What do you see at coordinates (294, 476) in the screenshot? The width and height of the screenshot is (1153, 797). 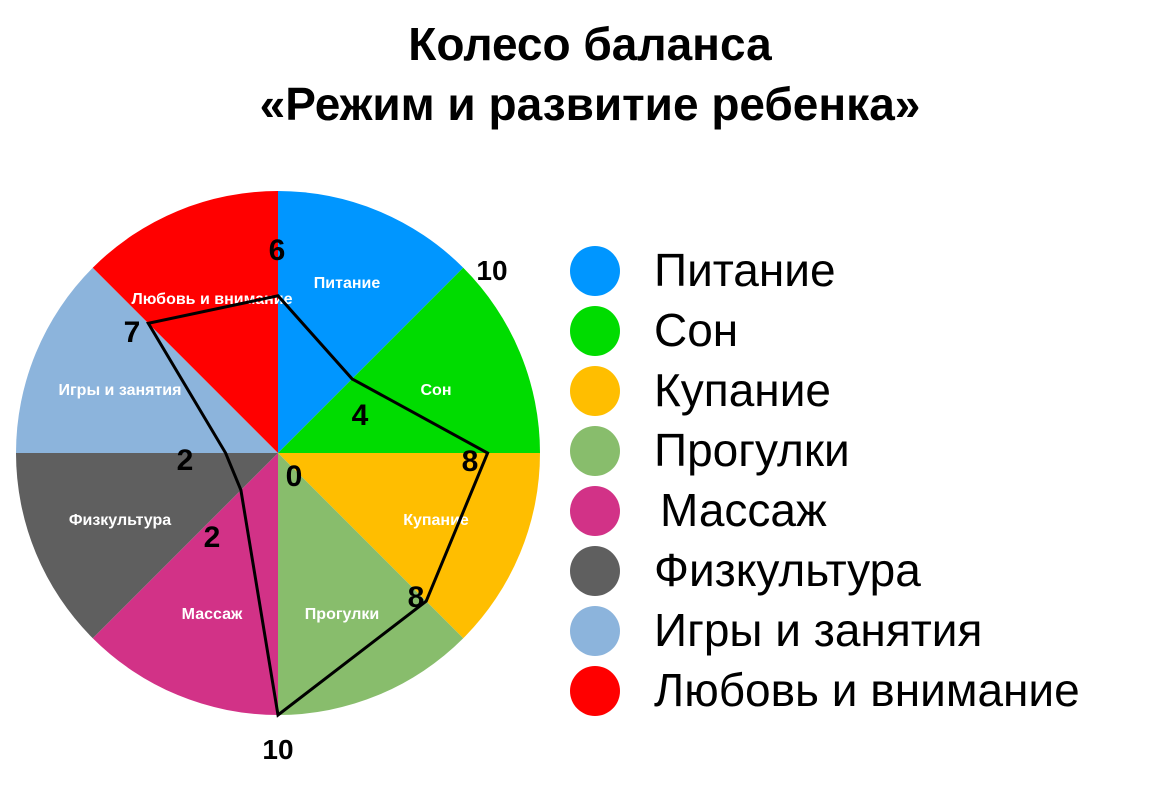 I see `center-zero-label: 0` at bounding box center [294, 476].